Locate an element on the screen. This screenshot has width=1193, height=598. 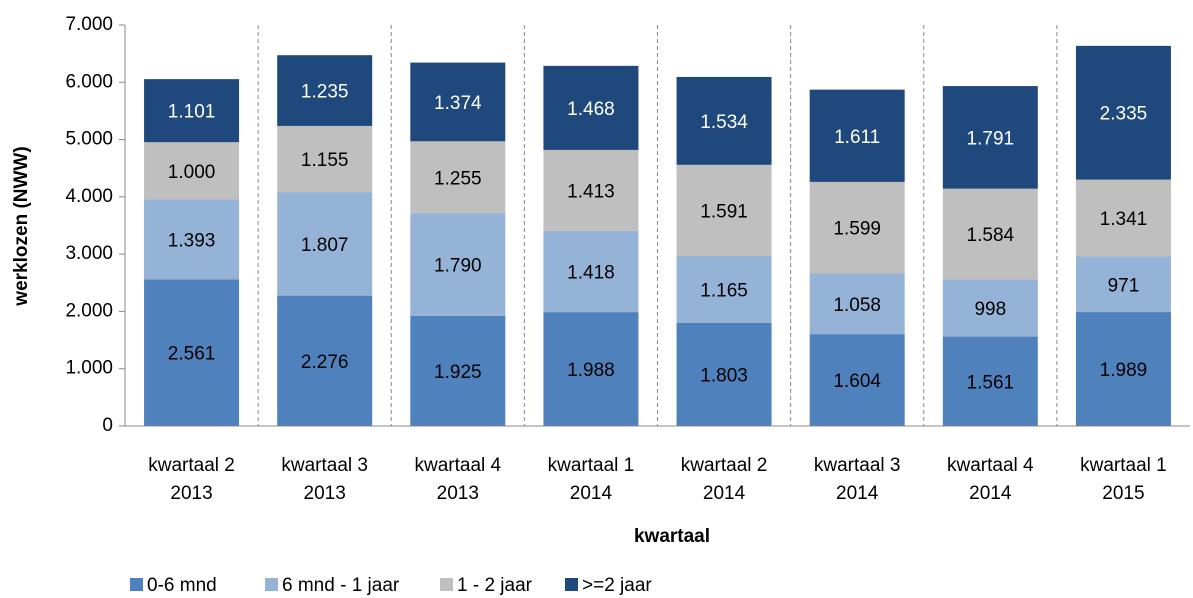
x-tick-label: kwartaal 3 2014 is located at coordinates (857, 479).